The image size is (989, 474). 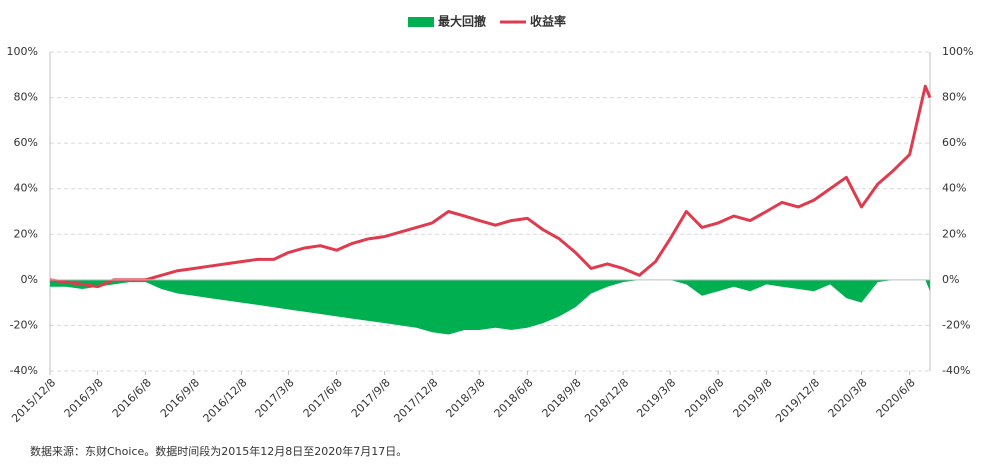 I want to click on x-tick-label: 2018/6/8, so click(x=514, y=398).